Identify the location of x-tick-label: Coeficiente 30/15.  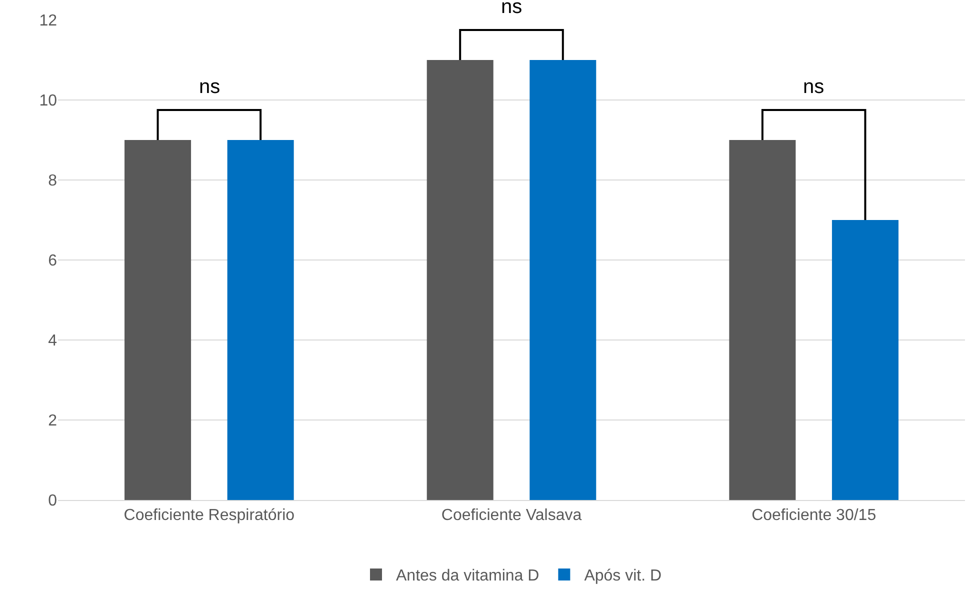
(814, 515).